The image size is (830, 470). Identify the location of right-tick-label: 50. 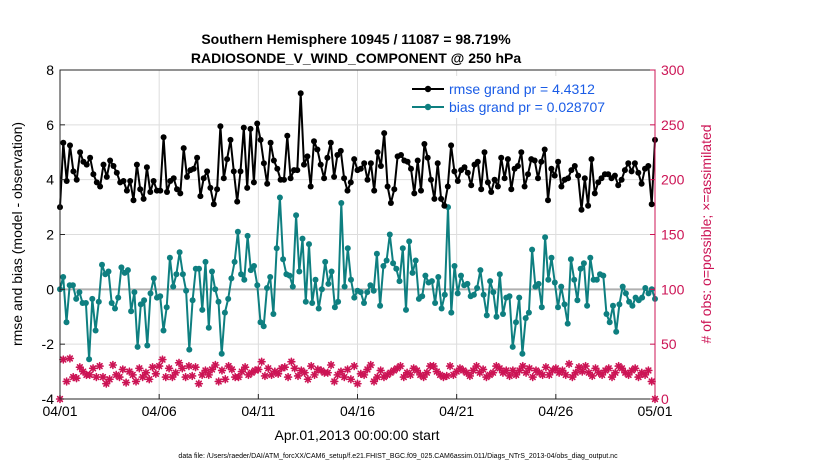
(669, 344).